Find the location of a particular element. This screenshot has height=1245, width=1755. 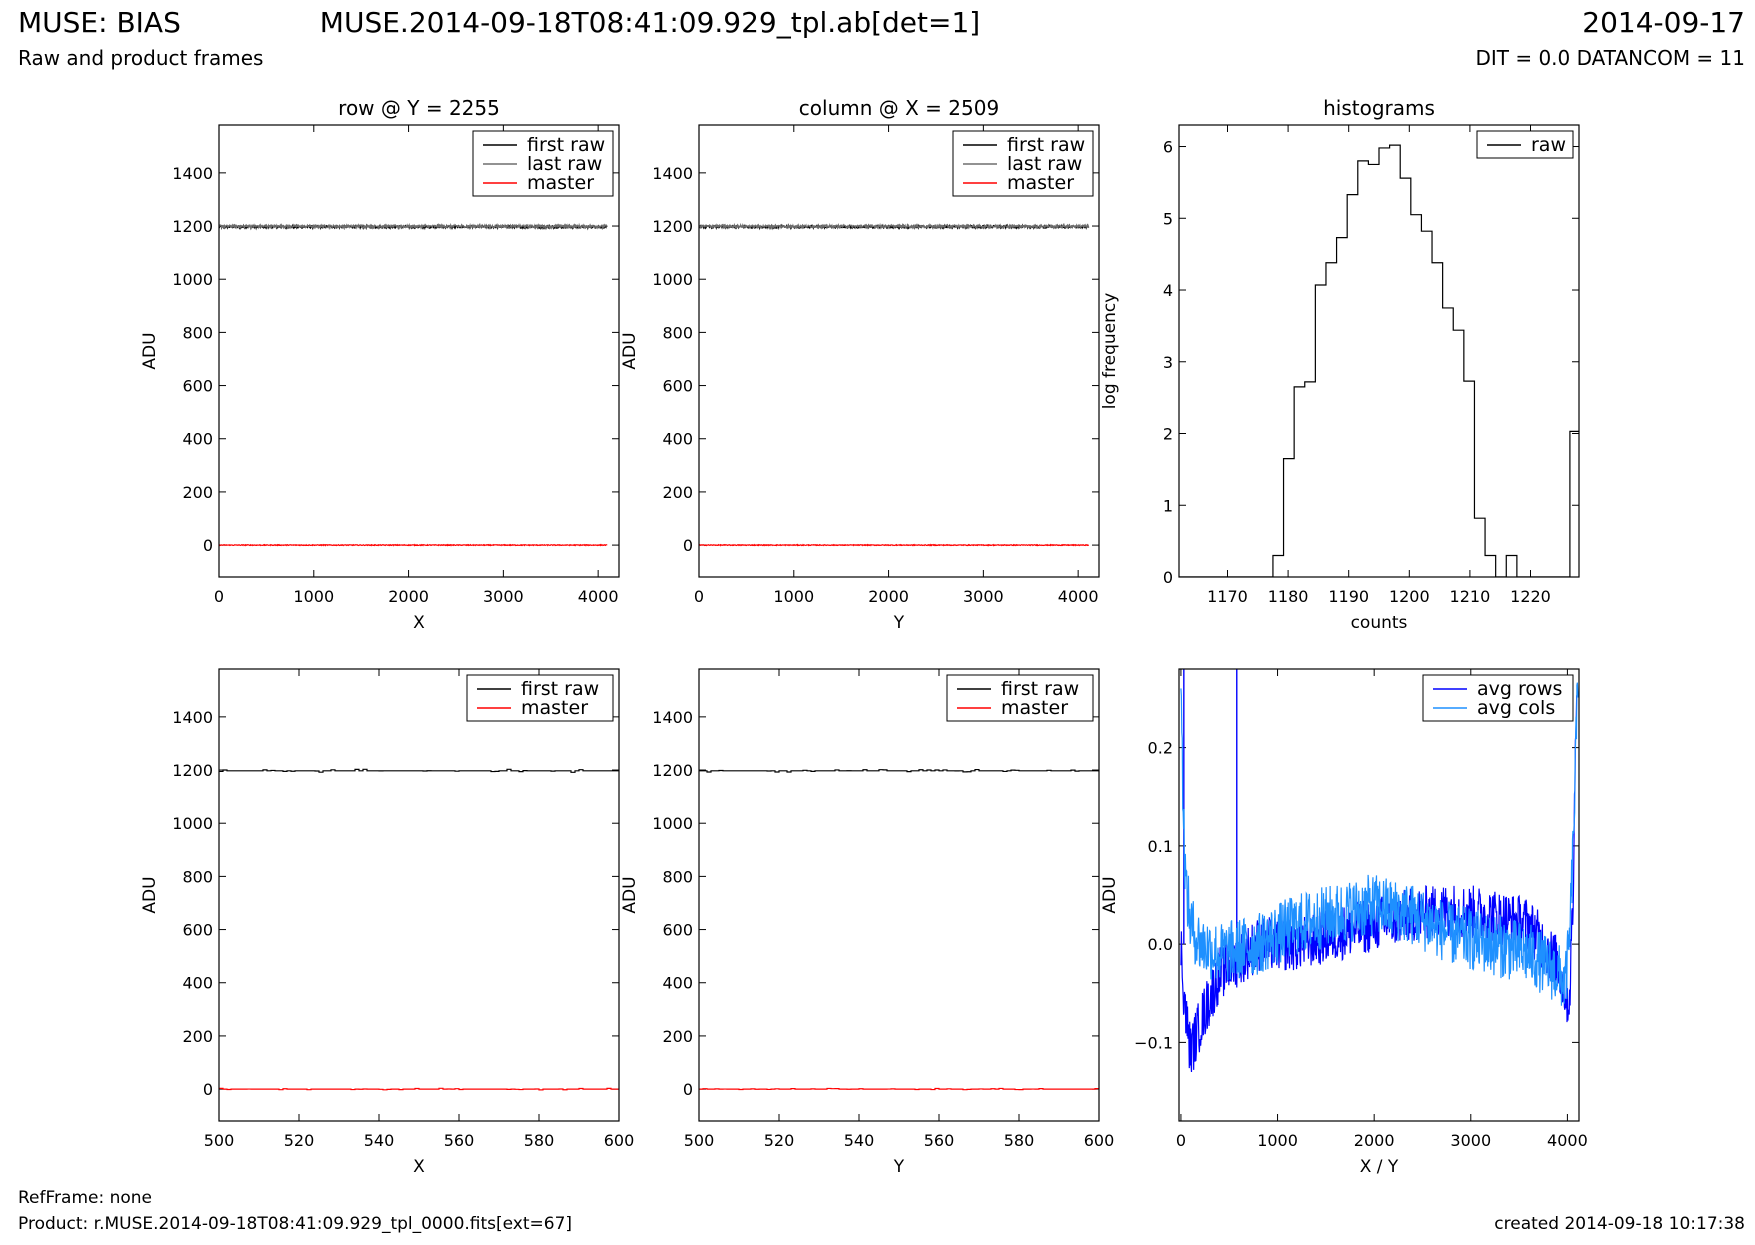

y-tick-label: 0.0 is located at coordinates (1160, 944).